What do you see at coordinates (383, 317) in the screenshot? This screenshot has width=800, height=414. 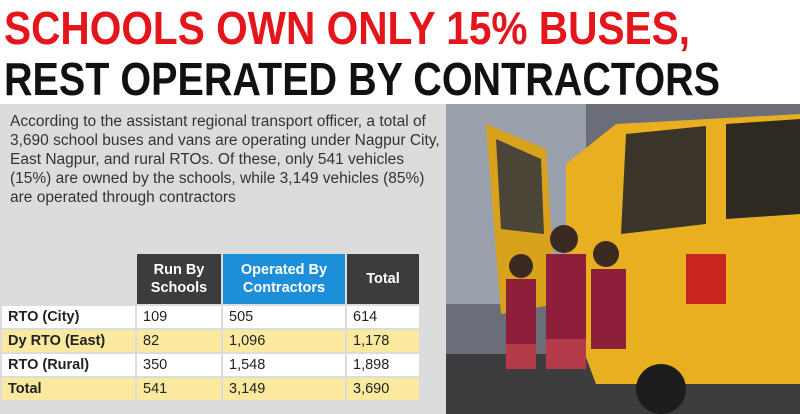 I see `cell: 614` at bounding box center [383, 317].